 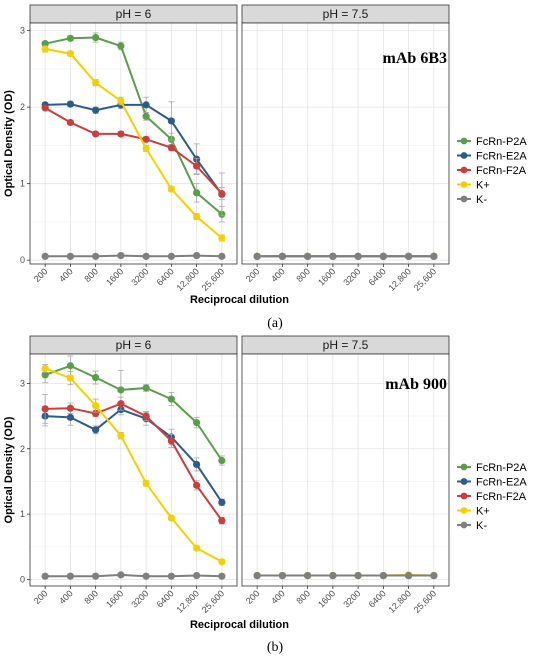 What do you see at coordinates (22, 383) in the screenshot?
I see `y-tick-label: 3` at bounding box center [22, 383].